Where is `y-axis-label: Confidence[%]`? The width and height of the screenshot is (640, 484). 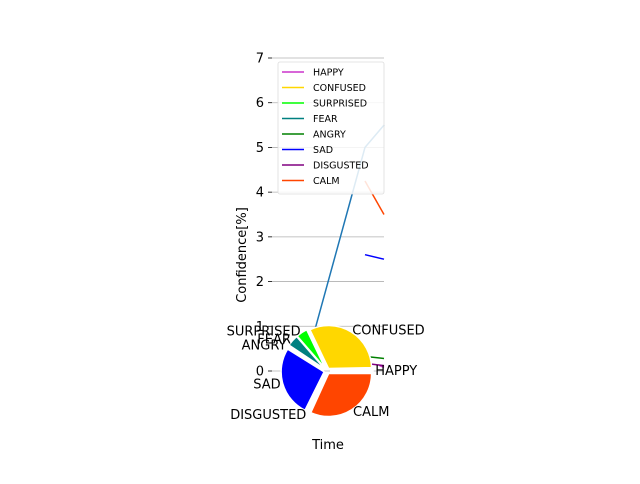 y-axis-label: Confidence[%] is located at coordinates (242, 255).